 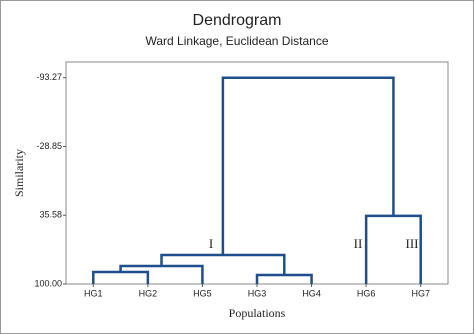 What do you see at coordinates (148, 293) in the screenshot?
I see `x-tick-label: HG2` at bounding box center [148, 293].